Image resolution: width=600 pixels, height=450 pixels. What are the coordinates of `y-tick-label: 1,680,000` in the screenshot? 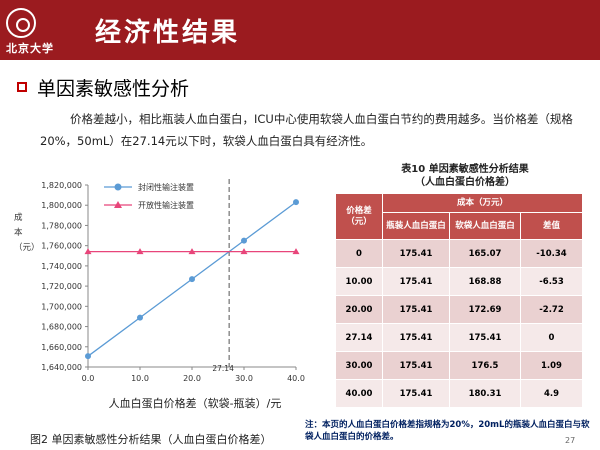 It's located at (61, 327).